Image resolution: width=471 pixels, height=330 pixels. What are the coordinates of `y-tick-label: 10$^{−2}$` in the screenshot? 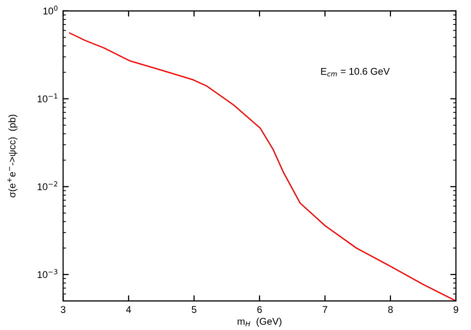 It's located at (48, 185).